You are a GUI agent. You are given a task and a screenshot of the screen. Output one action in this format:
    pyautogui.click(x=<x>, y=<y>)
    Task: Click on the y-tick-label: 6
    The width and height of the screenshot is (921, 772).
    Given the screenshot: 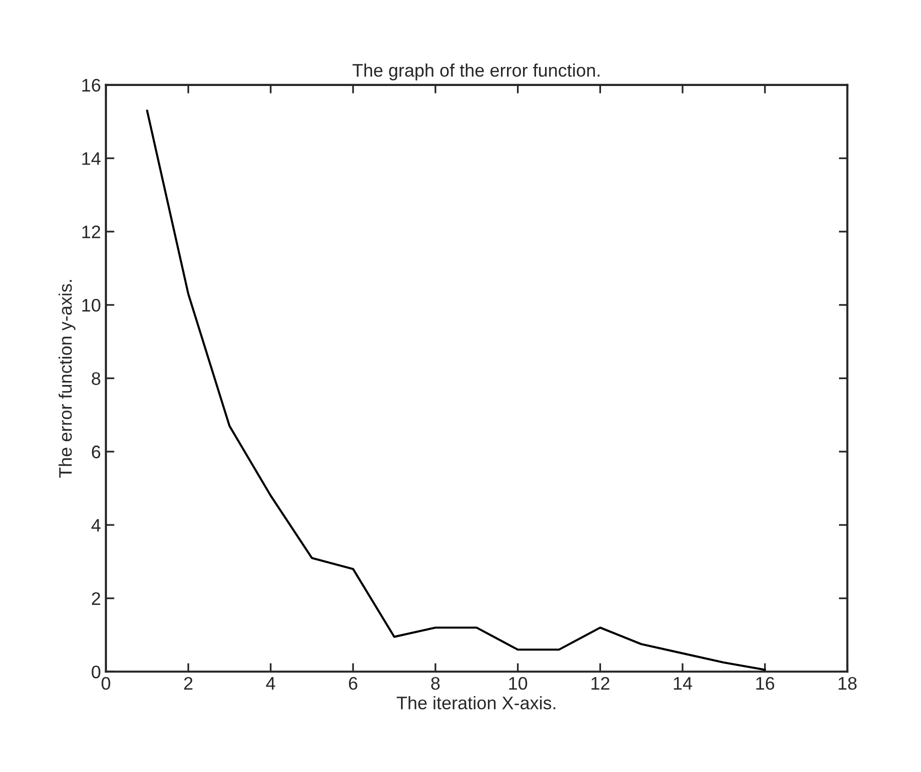 What is the action you would take?
    pyautogui.click(x=96, y=452)
    